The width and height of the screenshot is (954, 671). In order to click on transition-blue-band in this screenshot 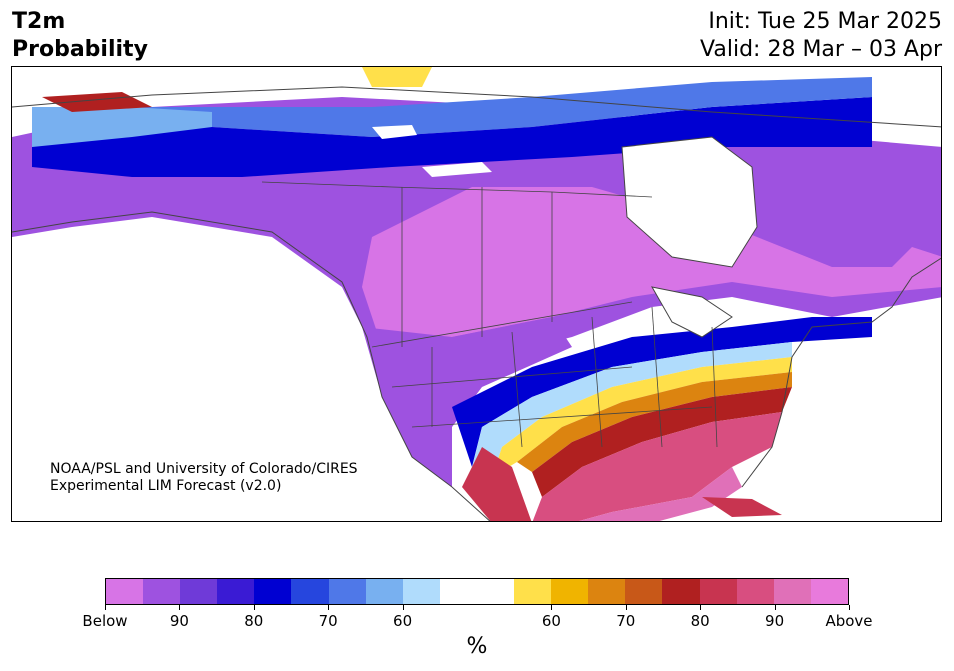, I will do `click(662, 392)`.